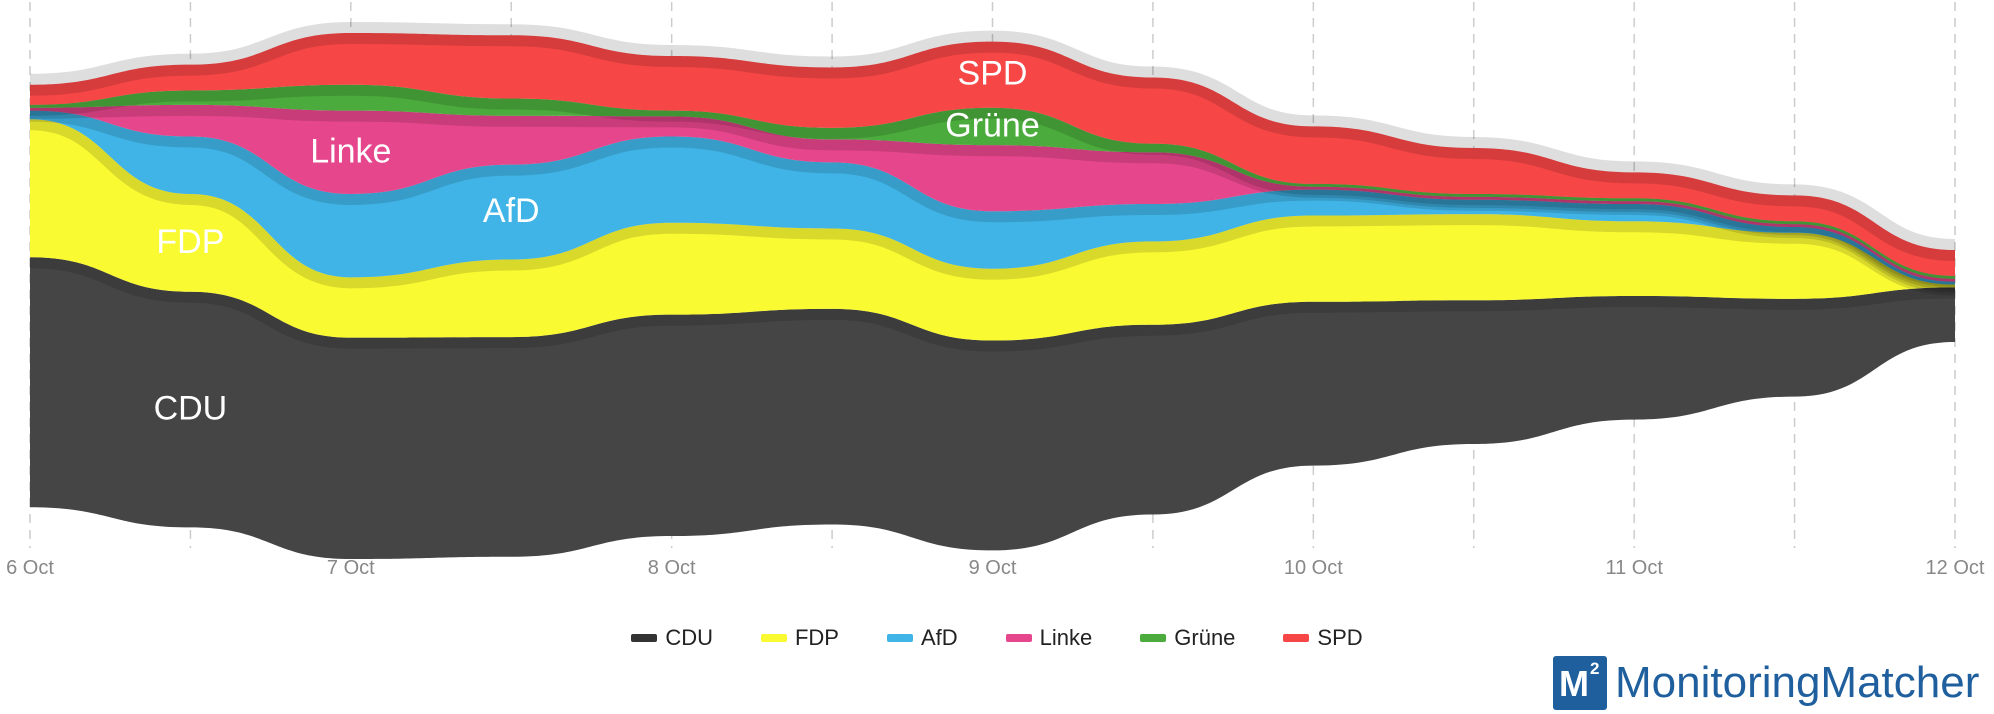  Describe the element at coordinates (992, 125) in the screenshot. I see `area-label-gruene: Grüne` at that location.